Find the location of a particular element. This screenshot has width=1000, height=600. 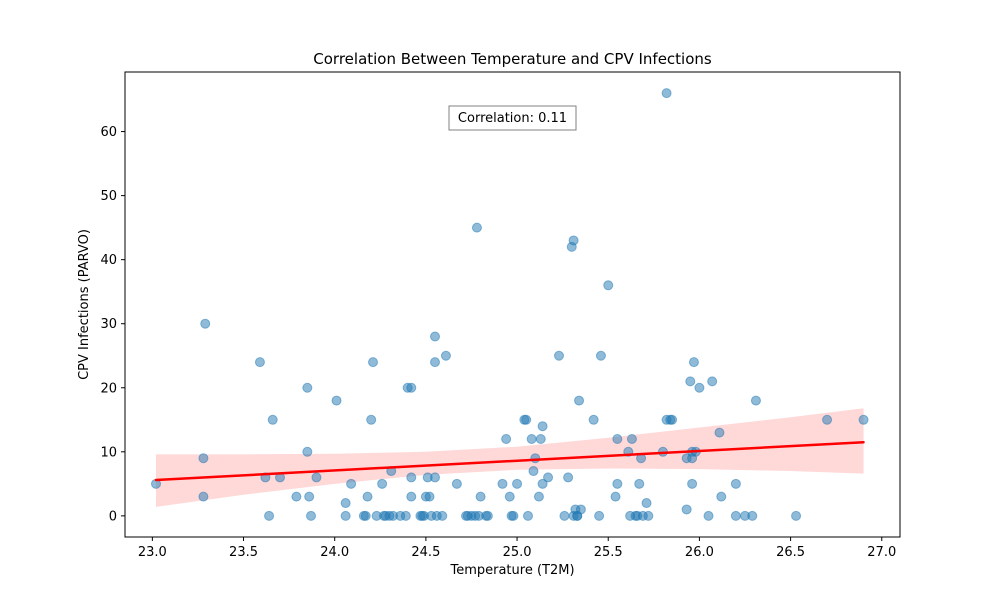

x-axis-title: Temperature (T2M) is located at coordinates (511, 570).